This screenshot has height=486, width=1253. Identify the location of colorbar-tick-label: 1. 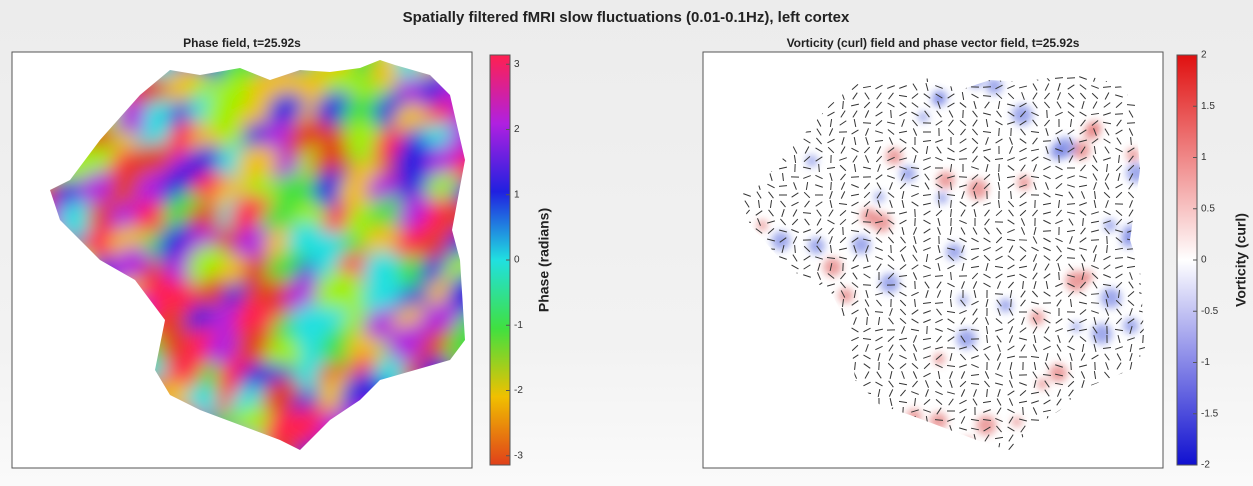
(517, 194).